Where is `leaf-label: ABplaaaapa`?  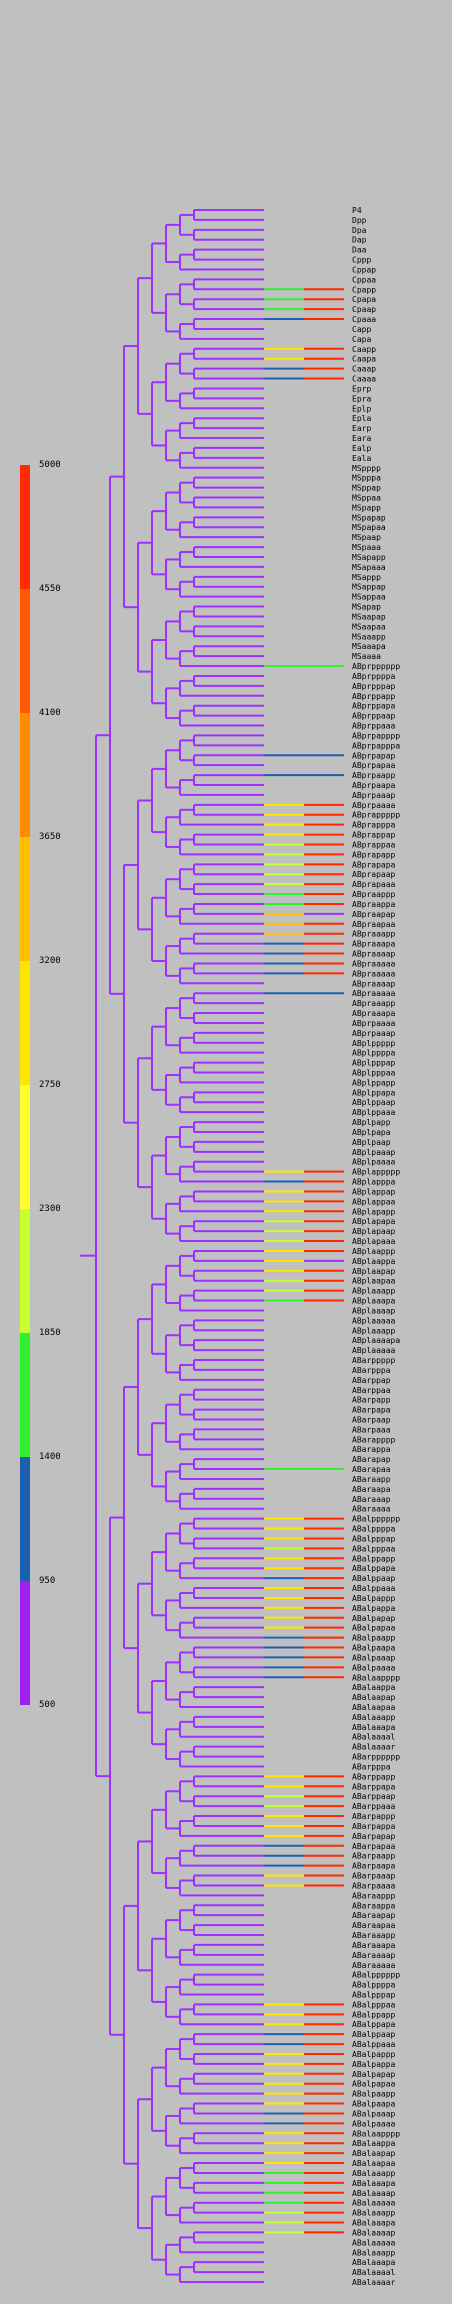
leaf-label: ABplaaaapa is located at coordinates (376, 1340).